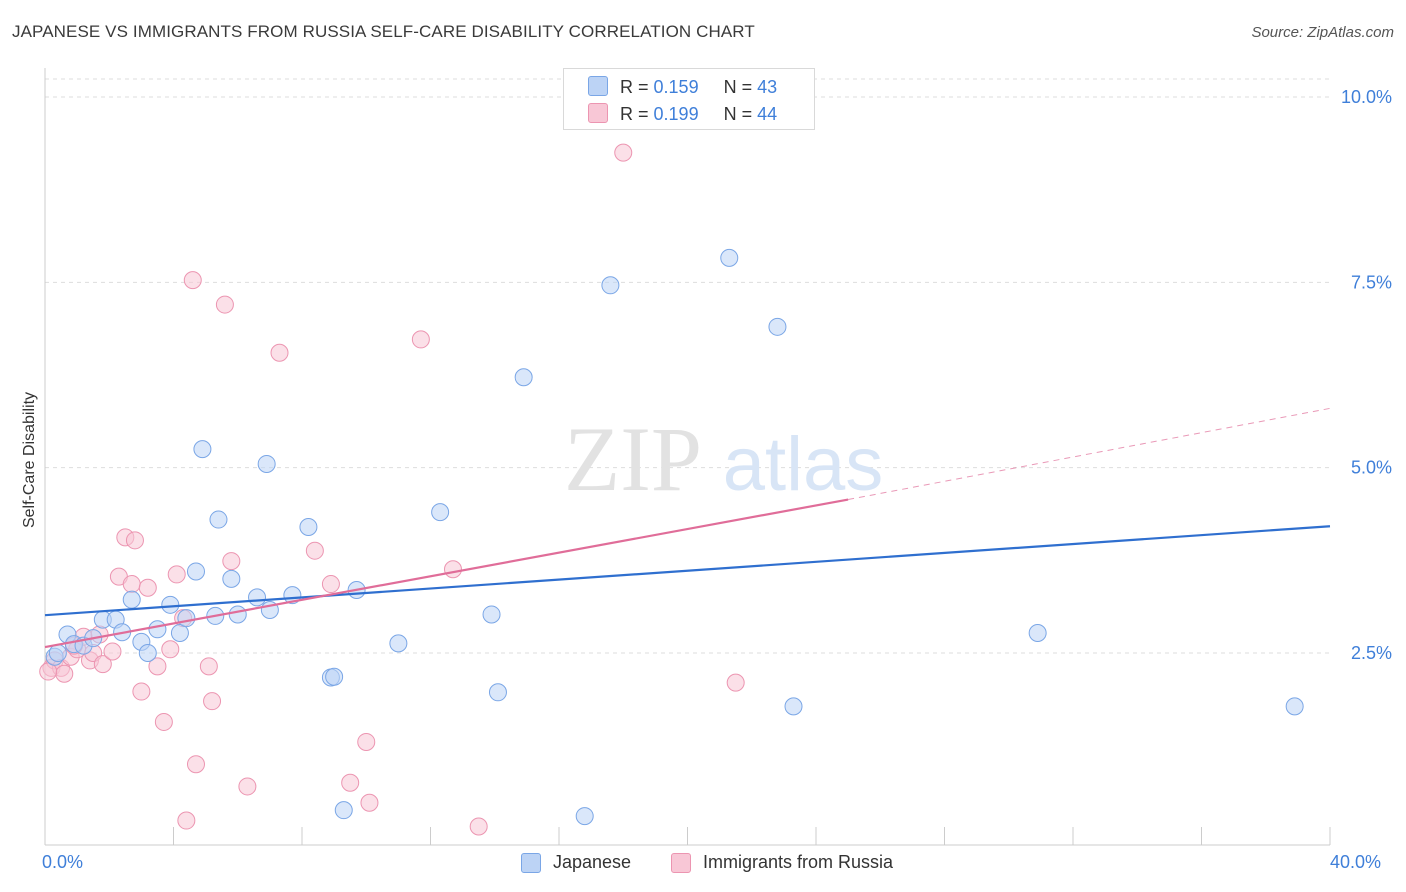  What do you see at coordinates (1356, 862) in the screenshot?
I see `x-tick-label-max: 40.0%` at bounding box center [1356, 862].